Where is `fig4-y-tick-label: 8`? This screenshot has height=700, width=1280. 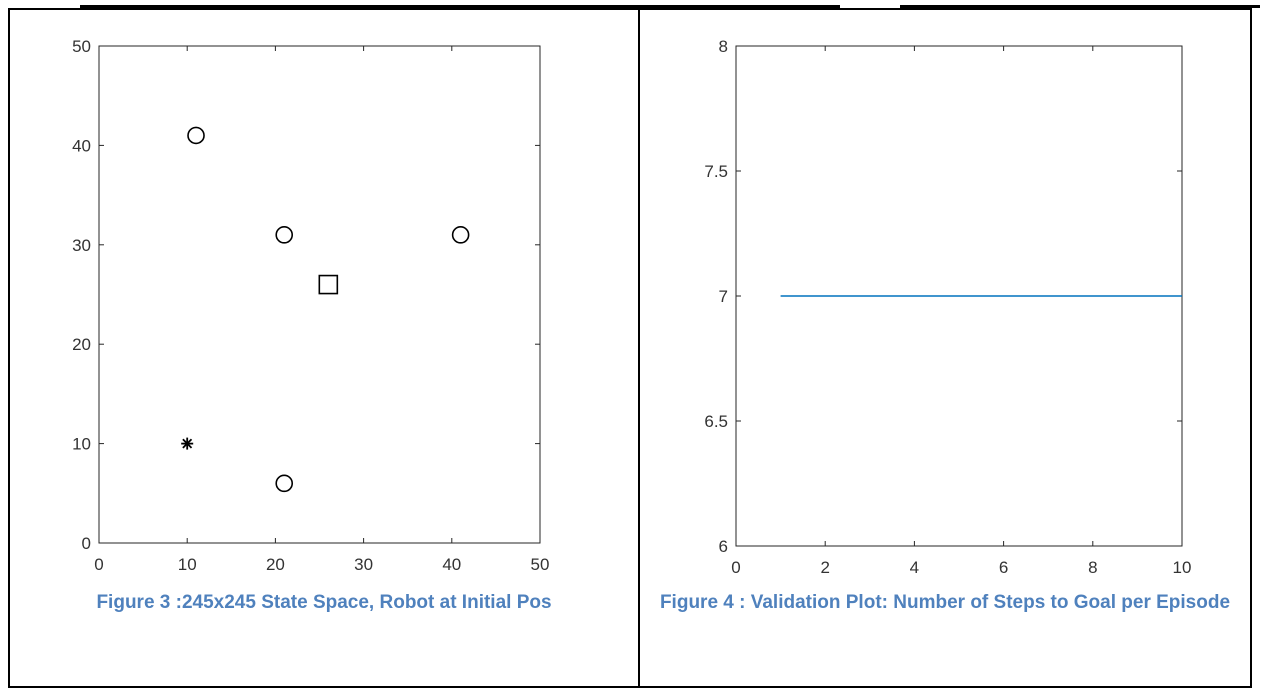 fig4-y-tick-label: 8 is located at coordinates (723, 46).